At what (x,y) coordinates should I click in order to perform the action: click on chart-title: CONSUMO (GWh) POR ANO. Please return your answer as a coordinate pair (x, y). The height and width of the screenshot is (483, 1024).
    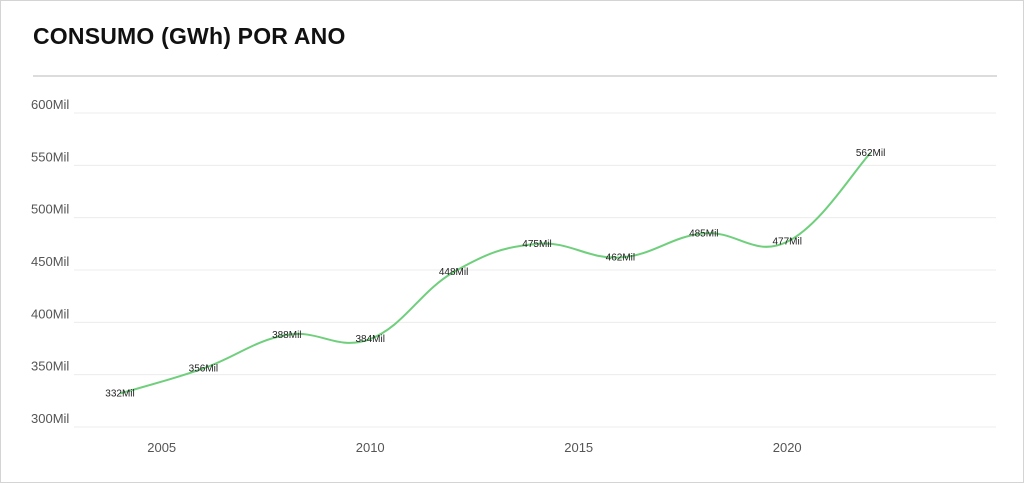
    Looking at the image, I should click on (189, 36).